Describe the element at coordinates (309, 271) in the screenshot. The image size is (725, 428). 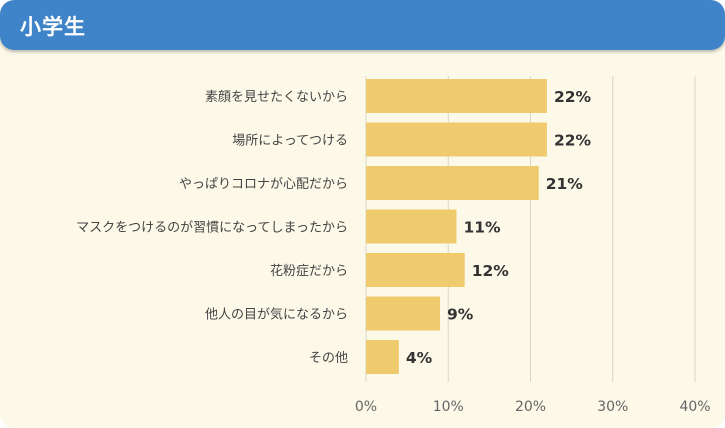
I see `category-label: 花粉症だから` at that location.